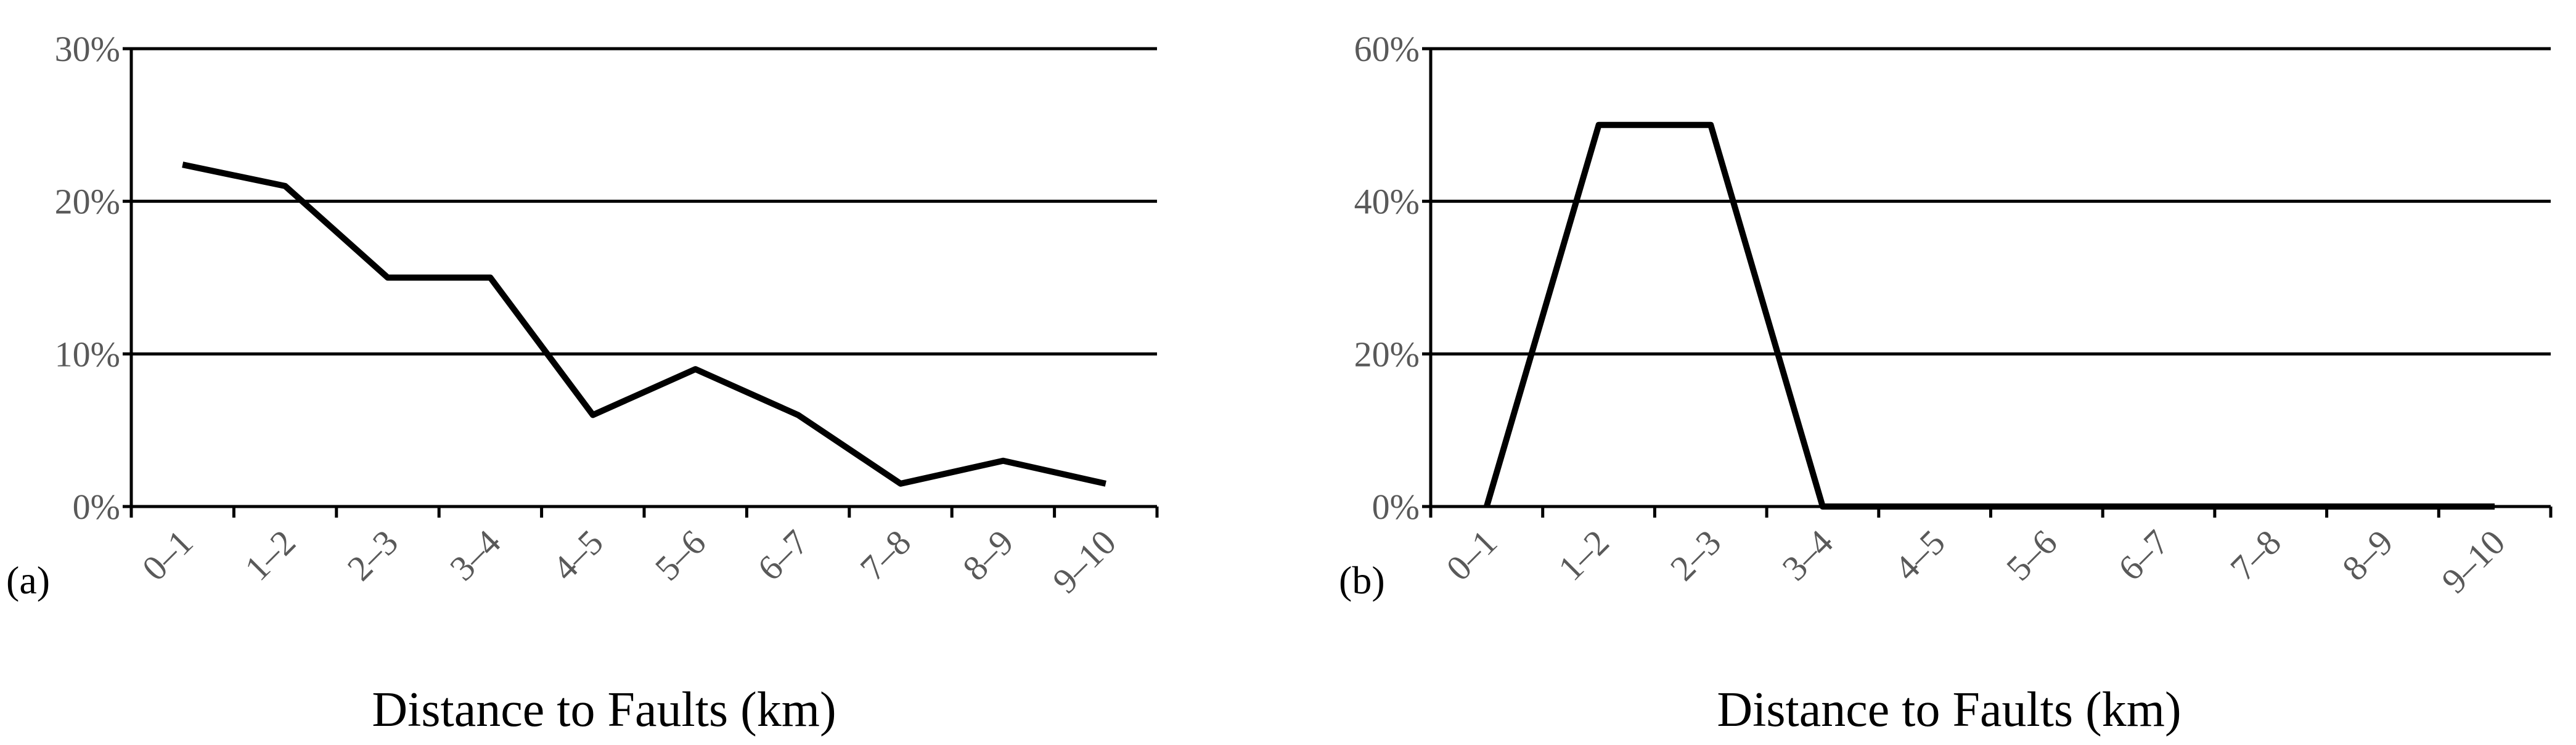 The image size is (2576, 745). I want to click on y-tick-label: 60%, so click(1387, 49).